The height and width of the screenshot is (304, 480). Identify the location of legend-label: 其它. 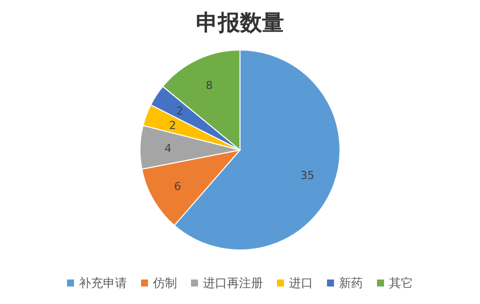
(401, 283).